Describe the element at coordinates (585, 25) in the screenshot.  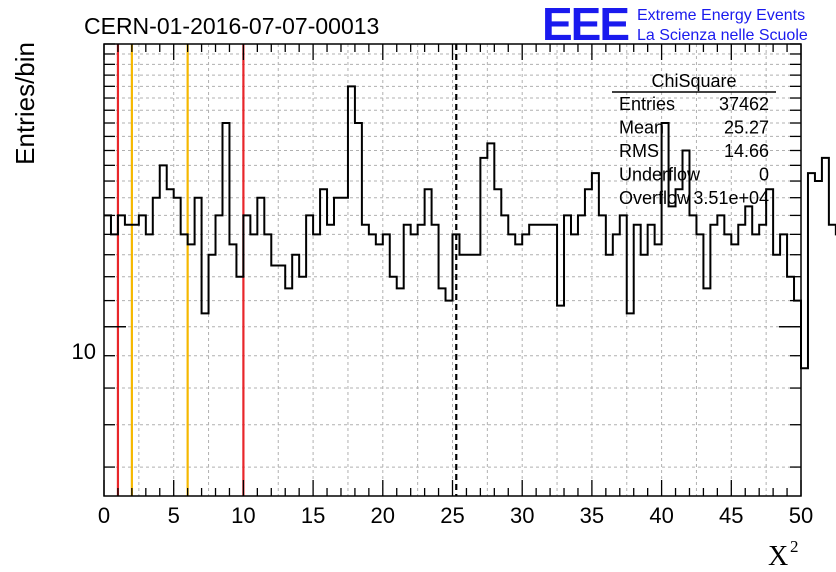
I see `logo-letters: EEE` at that location.